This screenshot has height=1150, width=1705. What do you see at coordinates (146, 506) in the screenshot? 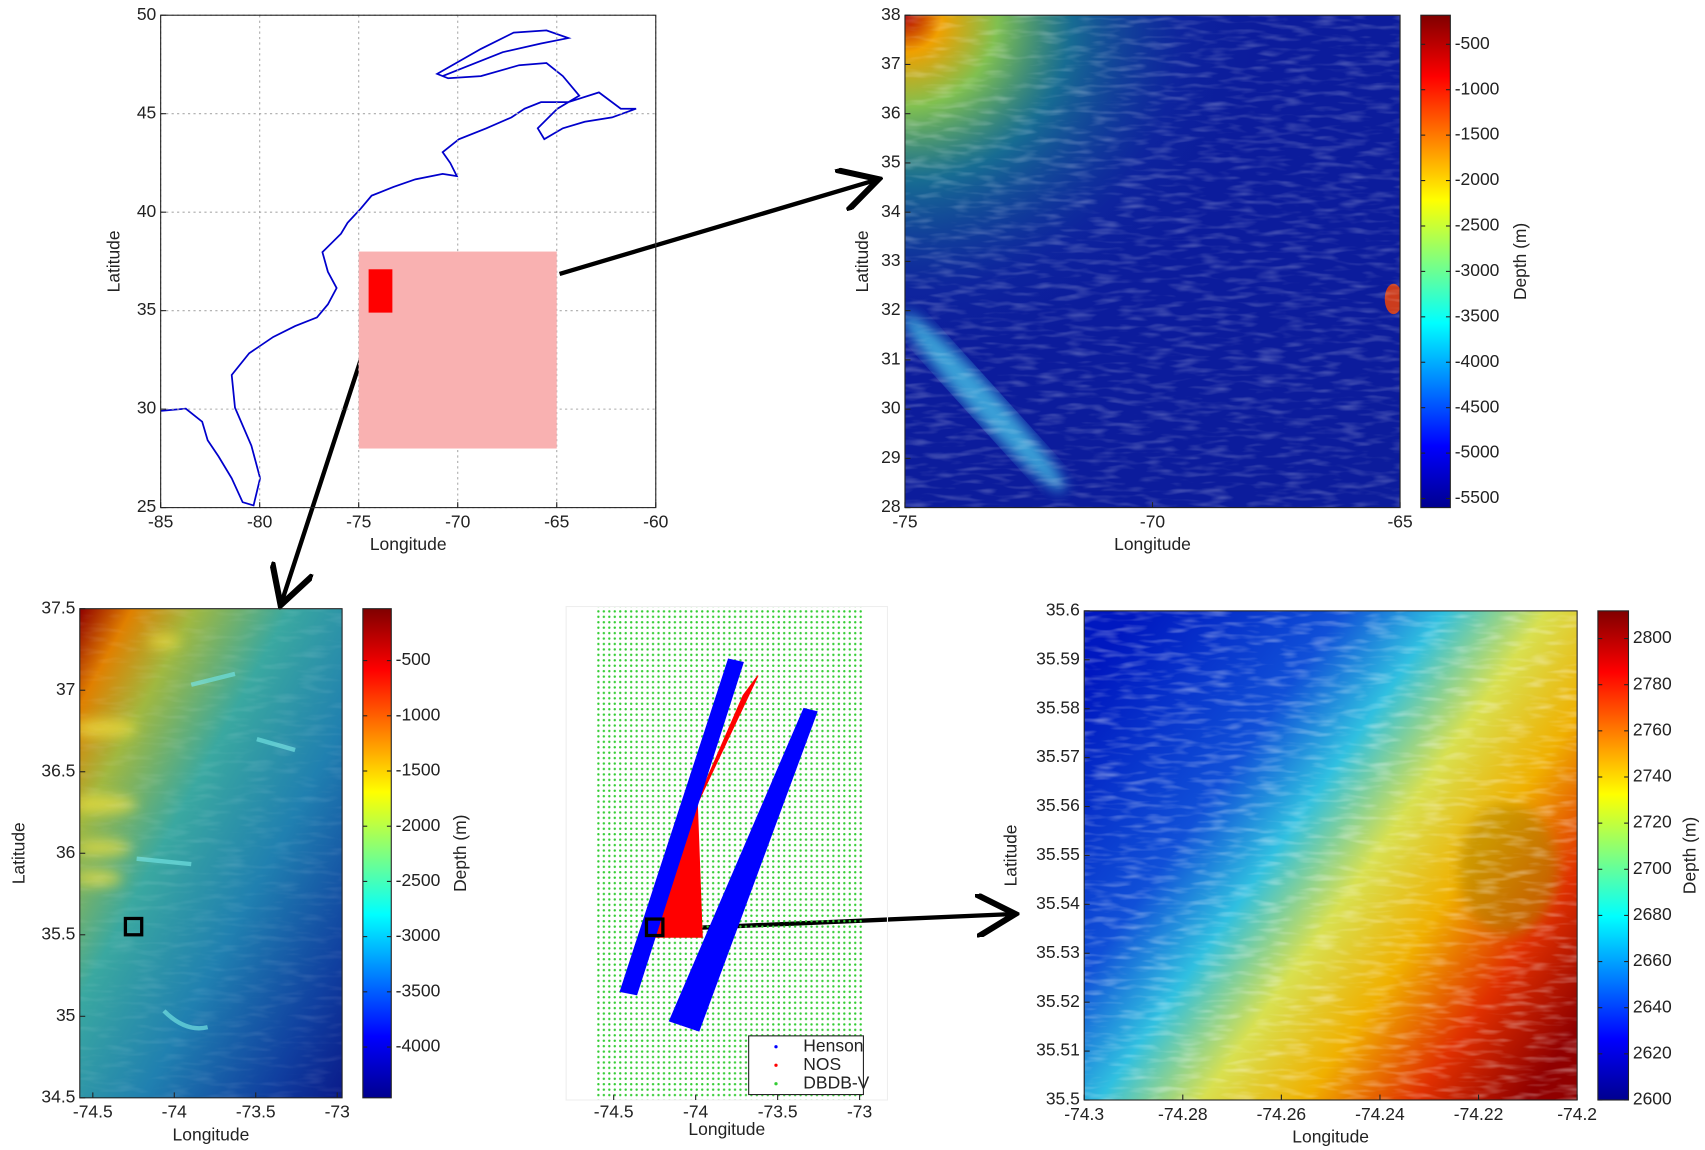
I see `y-tick-label: 25` at bounding box center [146, 506].